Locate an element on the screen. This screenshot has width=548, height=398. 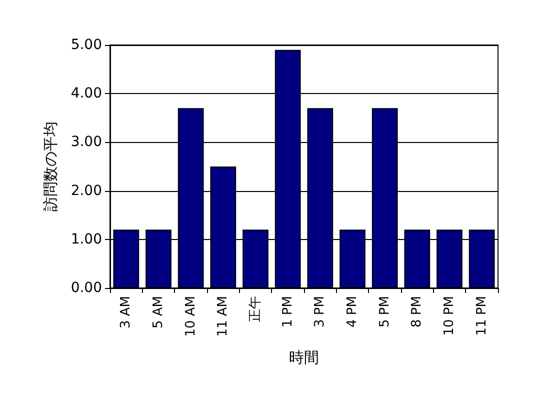
y-tick-label: 3.00 is located at coordinates (86, 142).